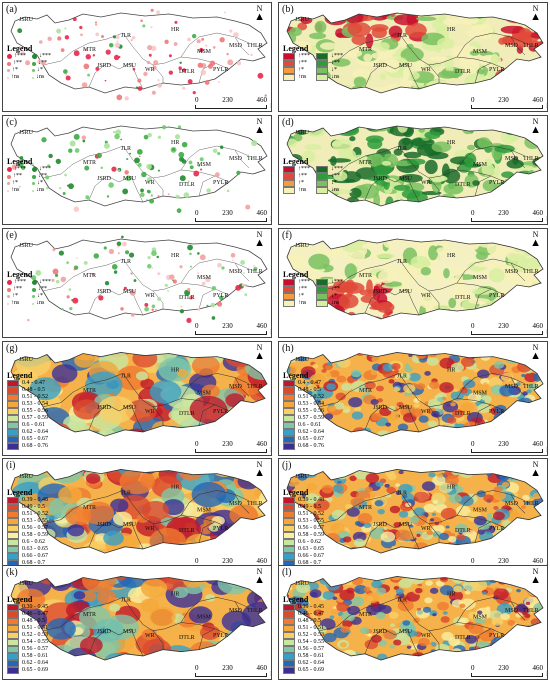 The image size is (550, 680). Describe the element at coordinates (259, 239) in the screenshot. I see `north-arrow-icon: N ▲` at that location.